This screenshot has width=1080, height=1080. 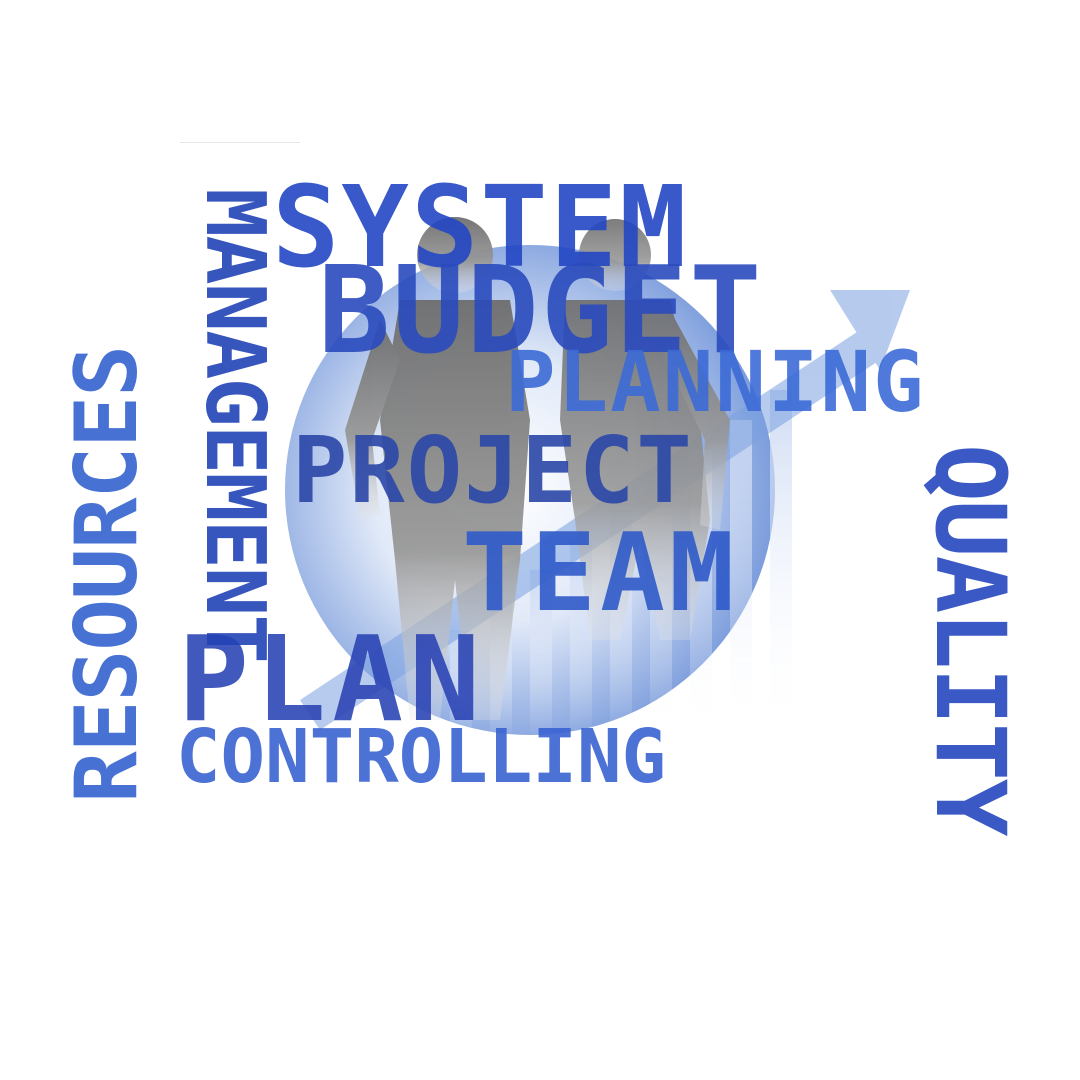 I want to click on word-team: TEAM, so click(x=600, y=573).